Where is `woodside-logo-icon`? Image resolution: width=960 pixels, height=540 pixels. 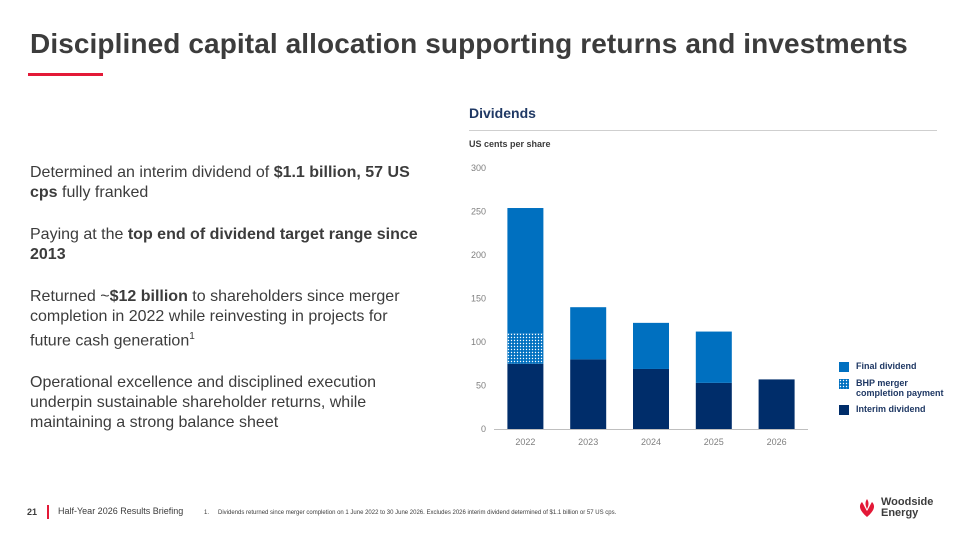
woodside-logo-icon is located at coordinates (867, 508).